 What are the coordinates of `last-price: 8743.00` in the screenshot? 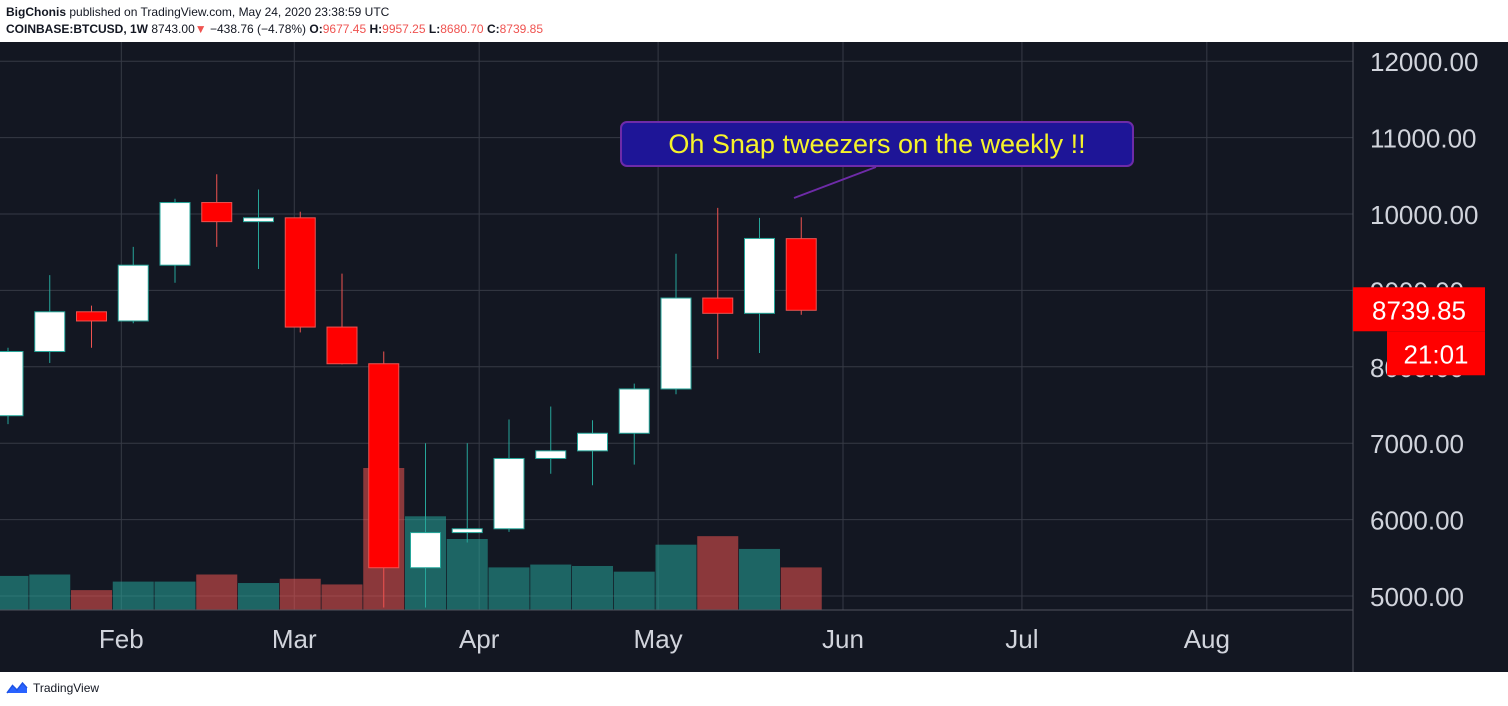 It's located at (173, 29).